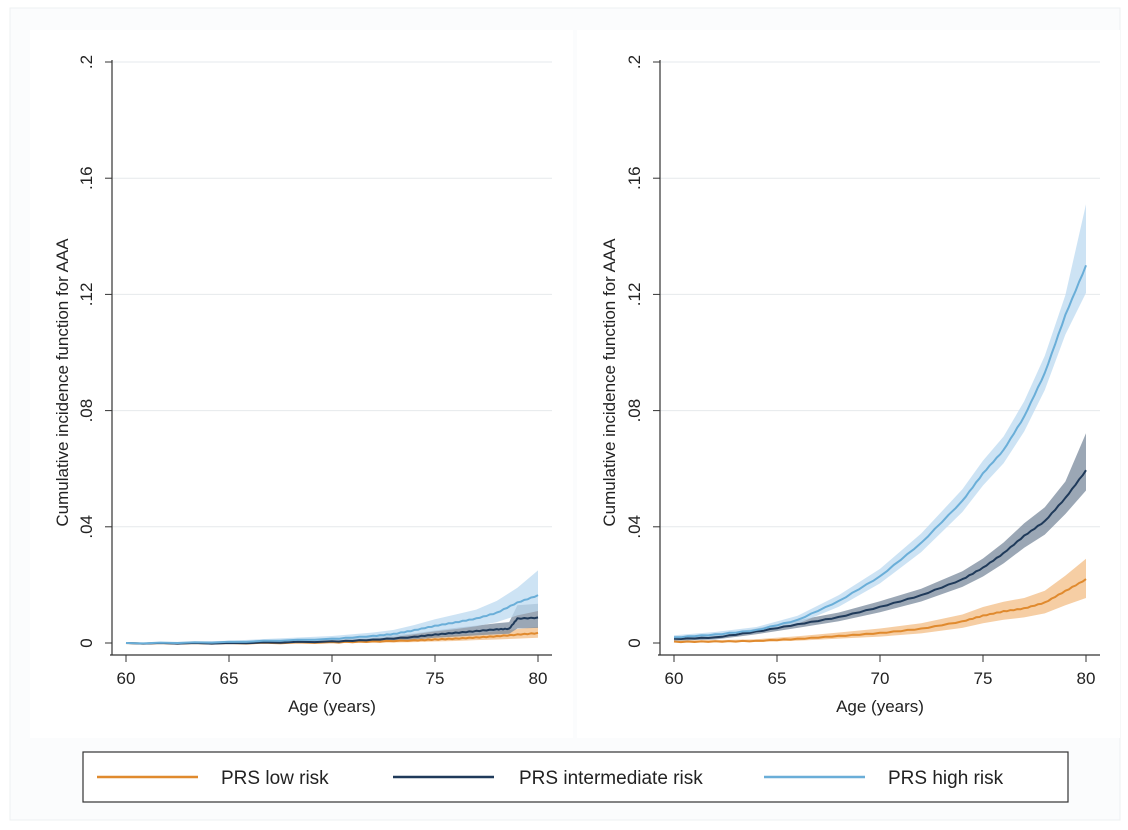  I want to click on legend-frame, so click(575, 777).